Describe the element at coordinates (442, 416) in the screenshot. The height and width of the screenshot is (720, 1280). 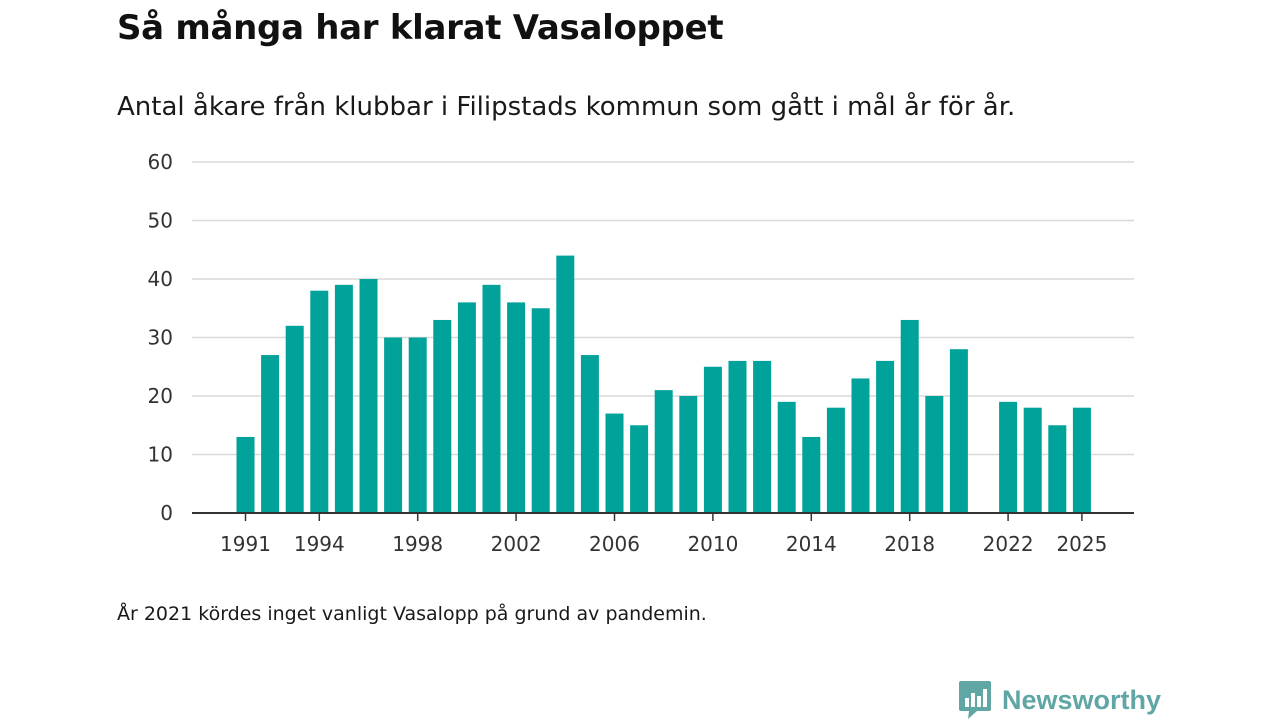
I see `bar-1999` at that location.